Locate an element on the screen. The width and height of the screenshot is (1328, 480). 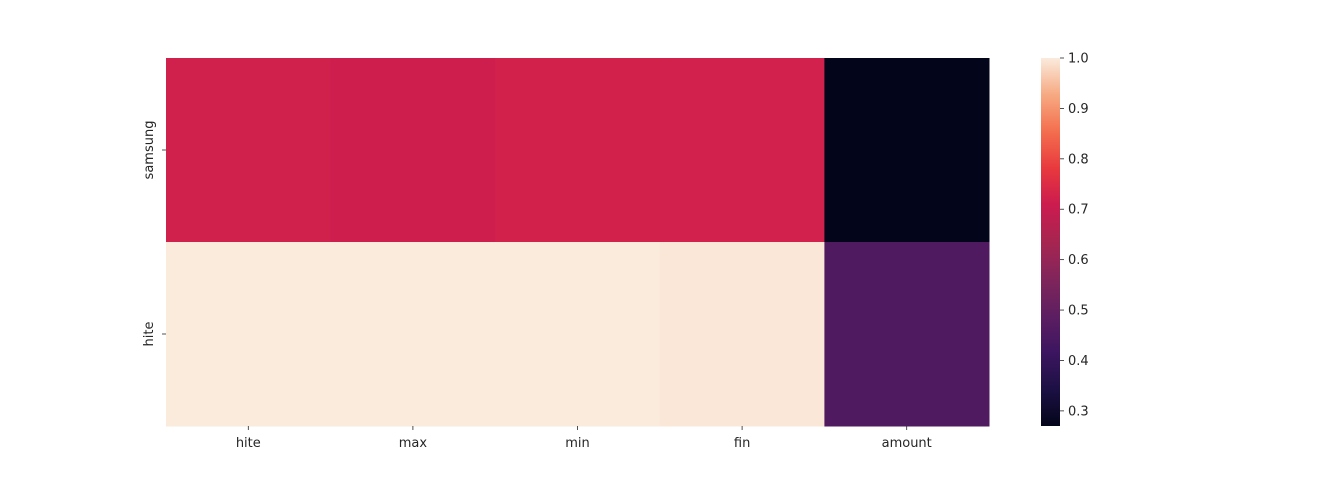
x-tick-label: min is located at coordinates (577, 443).